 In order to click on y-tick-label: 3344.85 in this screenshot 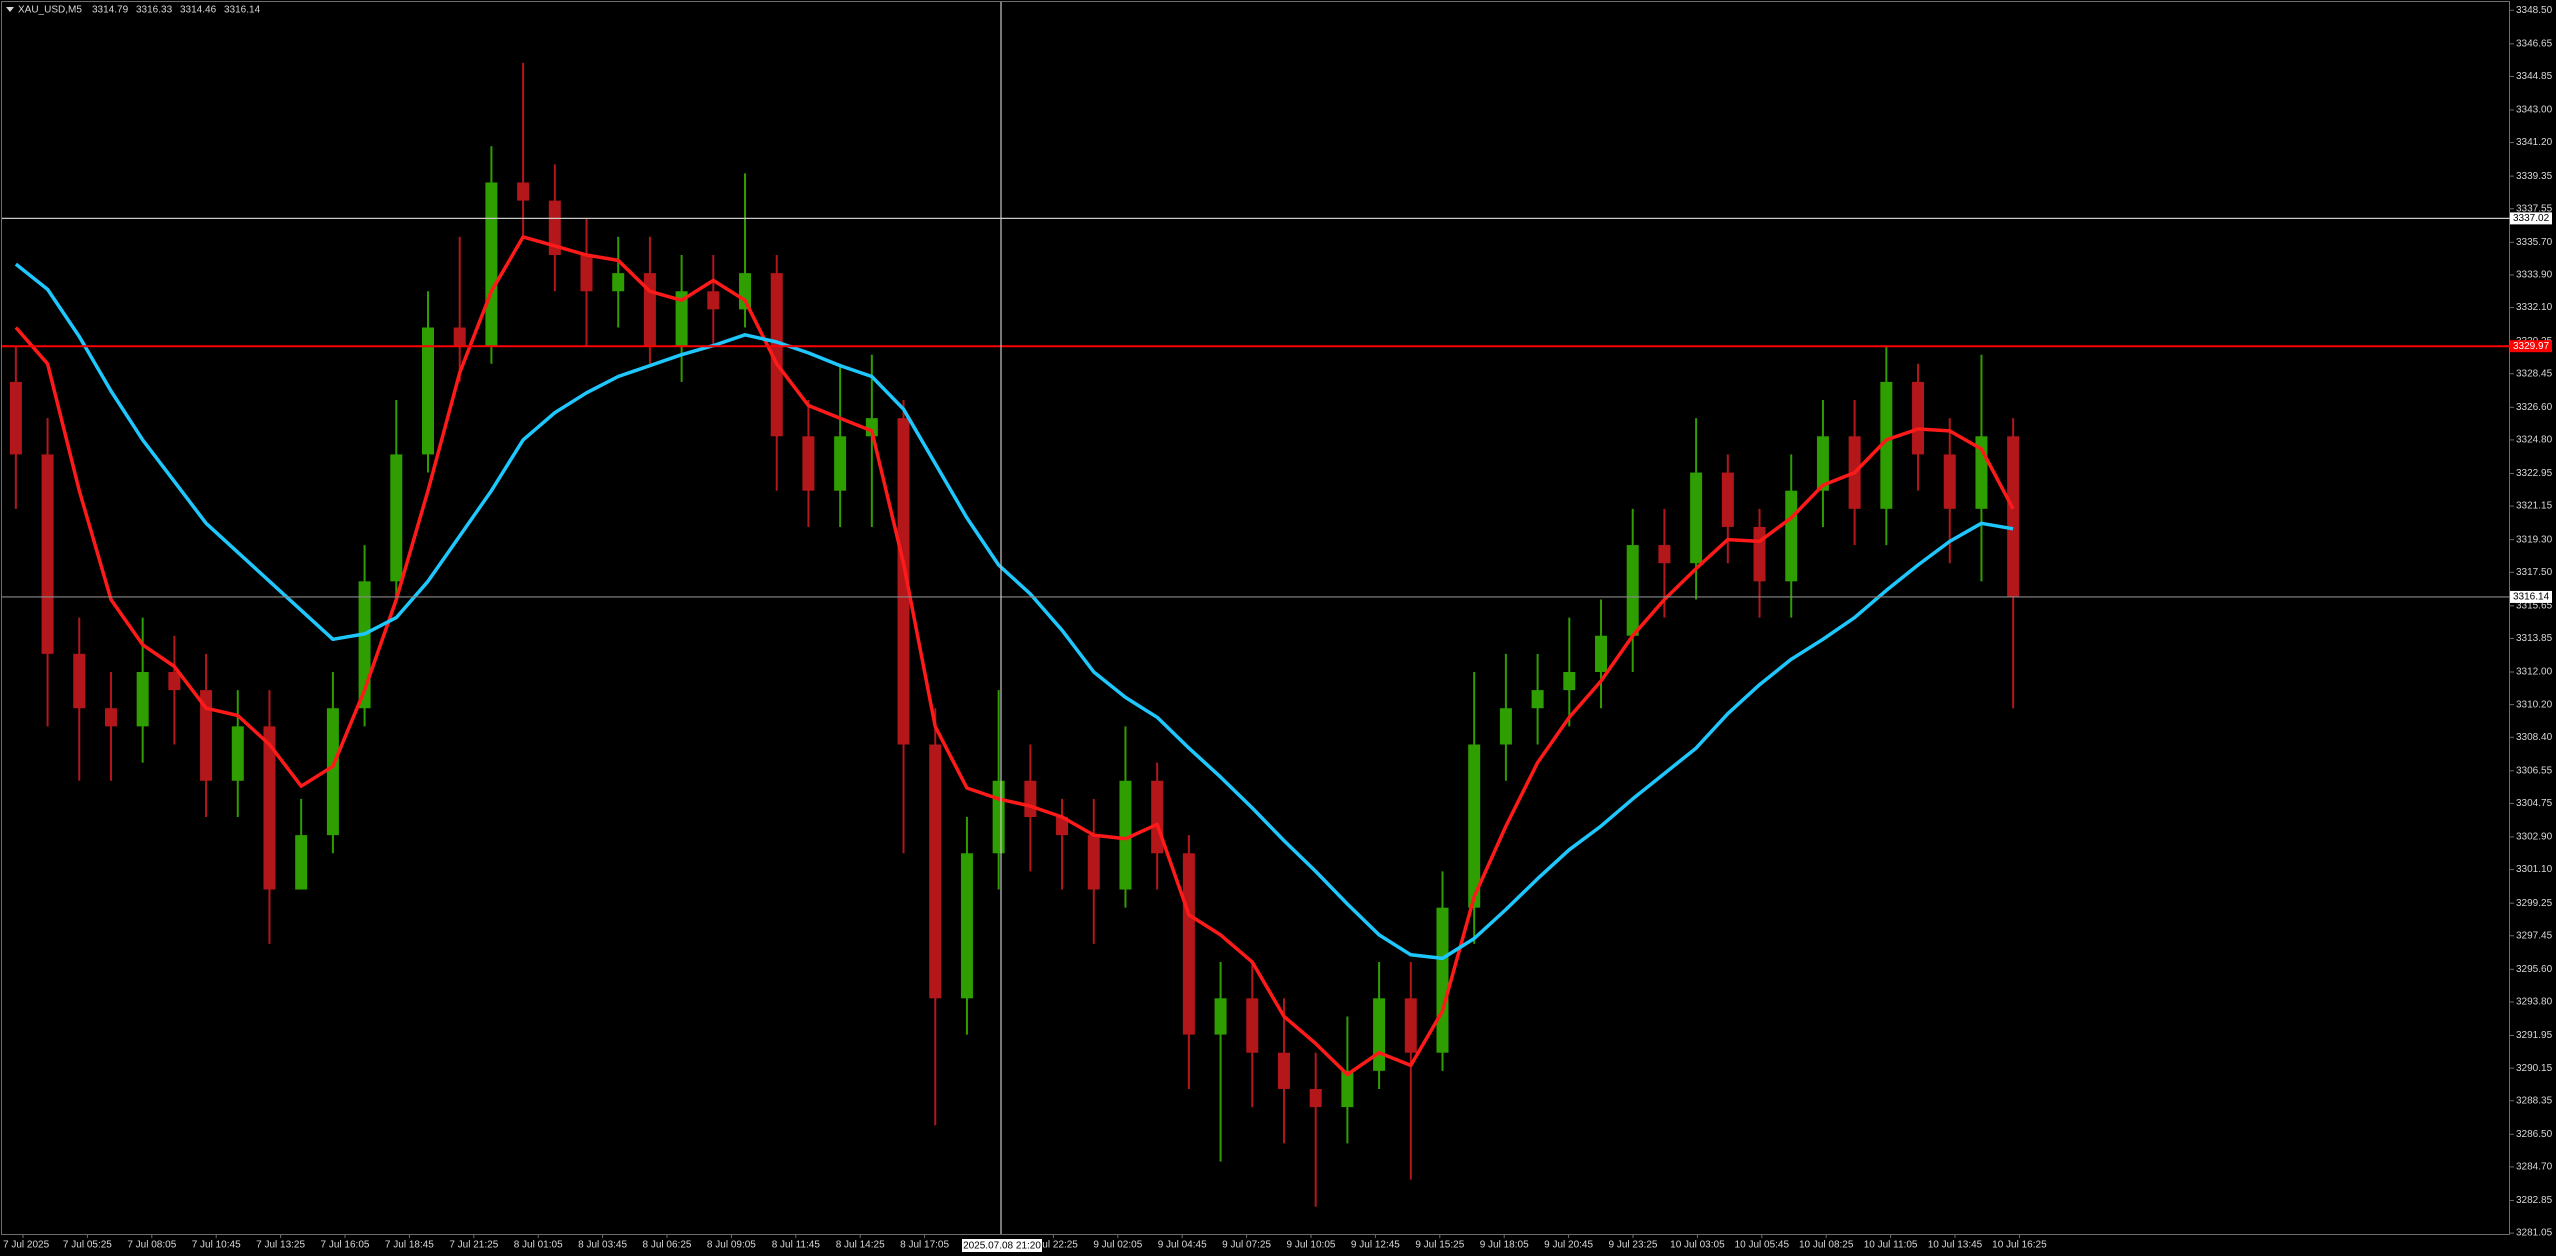, I will do `click(2534, 76)`.